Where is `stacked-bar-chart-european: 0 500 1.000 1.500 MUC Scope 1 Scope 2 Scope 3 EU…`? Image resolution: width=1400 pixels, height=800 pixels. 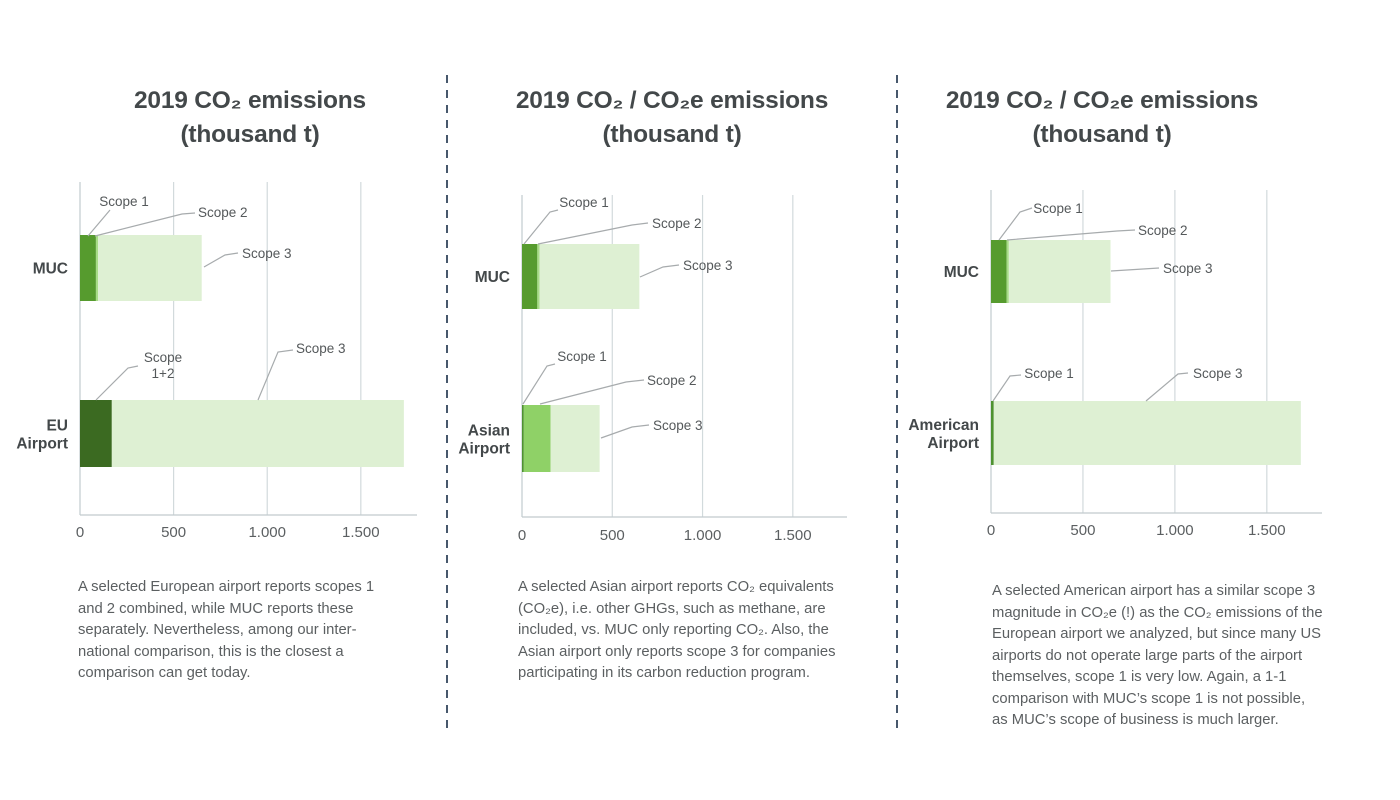 stacked-bar-chart-european: 0 500 1.000 1.500 MUC Scope 1 Scope 2 Scope 3 EU… is located at coordinates (216, 361).